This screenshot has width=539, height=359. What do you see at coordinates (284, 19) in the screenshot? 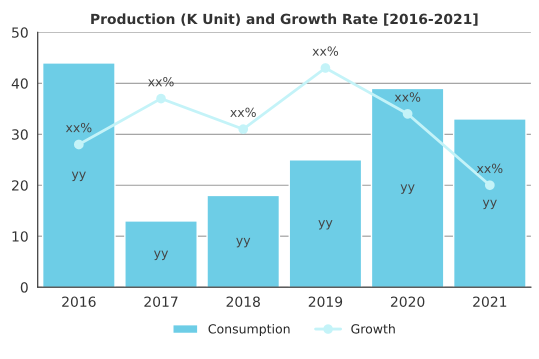
I see `chart-title: Production (K Unit) and Growth Rate [2016-2021]` at bounding box center [284, 19].